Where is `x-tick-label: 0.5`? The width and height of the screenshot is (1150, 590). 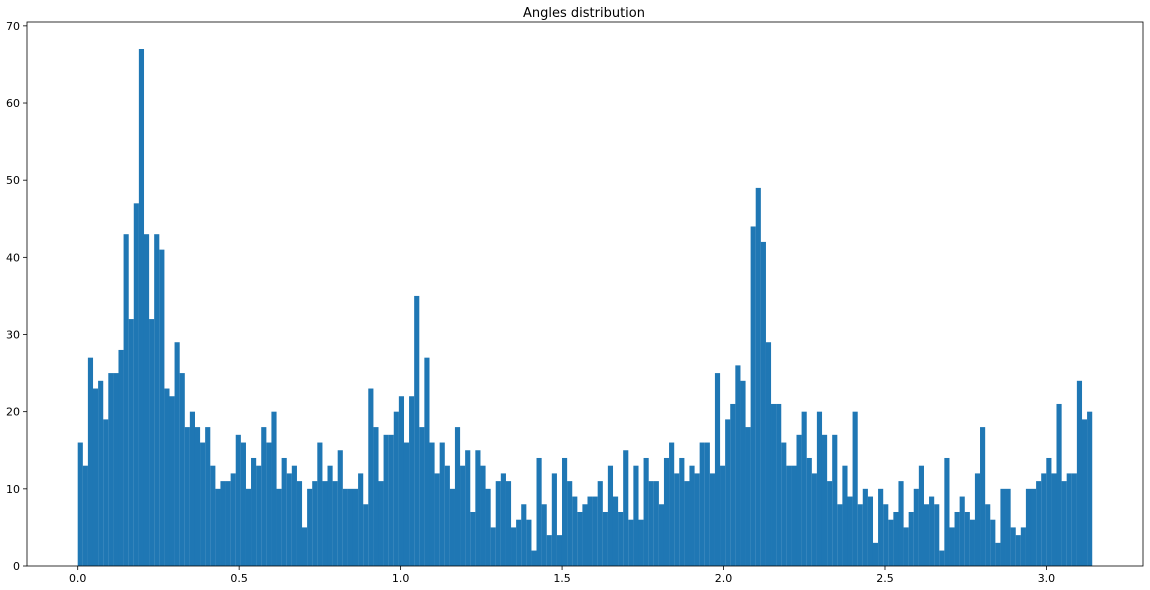 x-tick-label: 0.5 is located at coordinates (239, 578).